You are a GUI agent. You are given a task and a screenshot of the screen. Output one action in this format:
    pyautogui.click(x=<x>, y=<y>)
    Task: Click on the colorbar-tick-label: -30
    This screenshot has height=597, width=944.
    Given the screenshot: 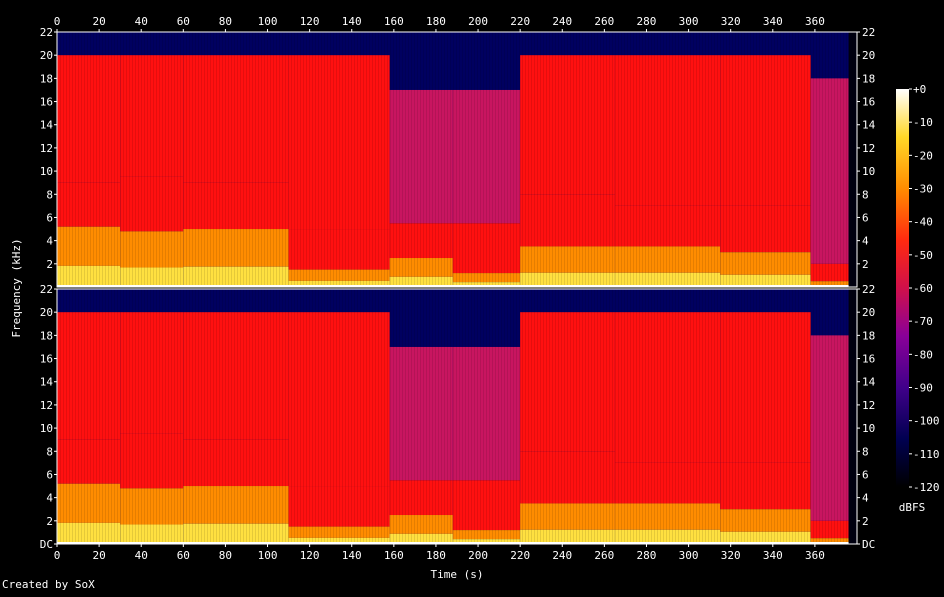 What is the action you would take?
    pyautogui.click(x=923, y=189)
    